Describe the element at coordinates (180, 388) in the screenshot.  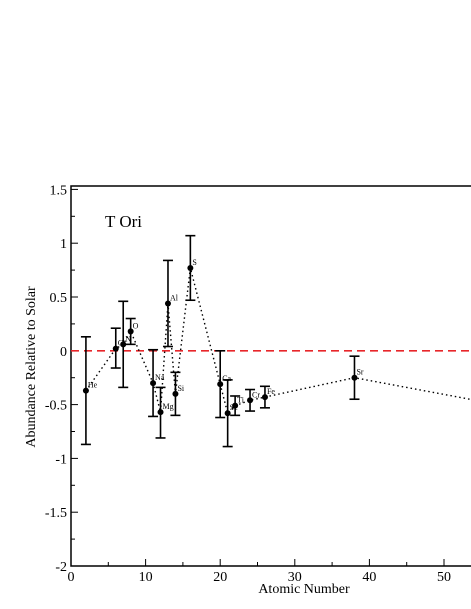
I see `element-label: Si` at that location.